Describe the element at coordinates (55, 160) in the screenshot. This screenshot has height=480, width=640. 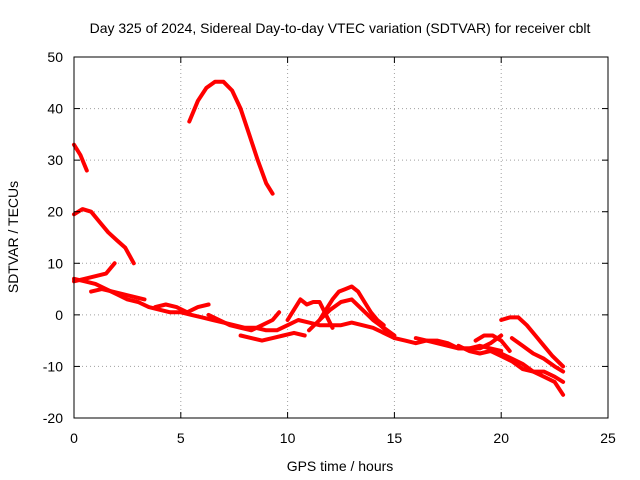
I see `y-tick-label: 30` at that location.